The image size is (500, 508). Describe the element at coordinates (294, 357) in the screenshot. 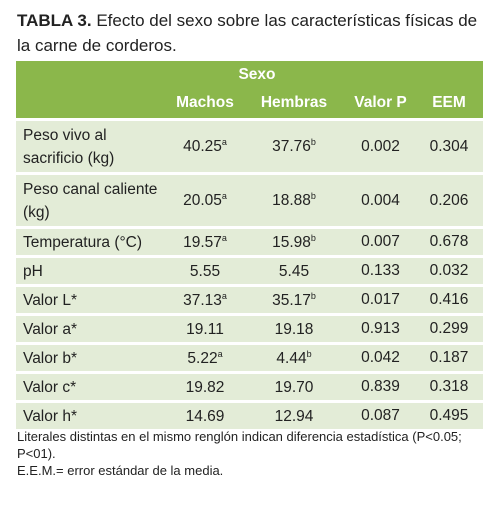

I see `cell-hembras: 4.44b` at that location.